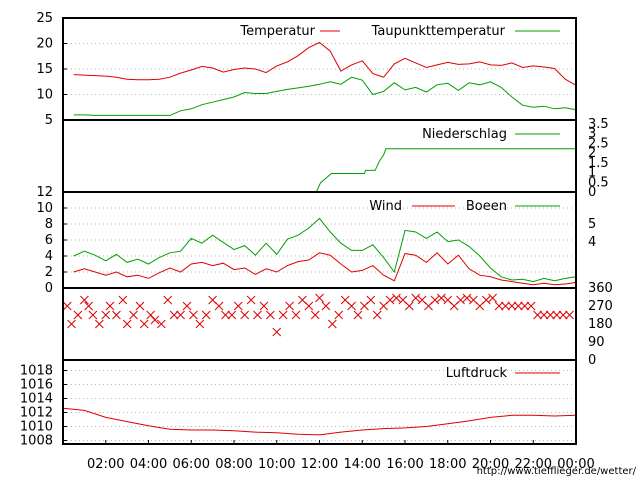 The height and width of the screenshot is (480, 640). Describe the element at coordinates (49, 288) in the screenshot. I see `y-tick-label: 0` at that location.